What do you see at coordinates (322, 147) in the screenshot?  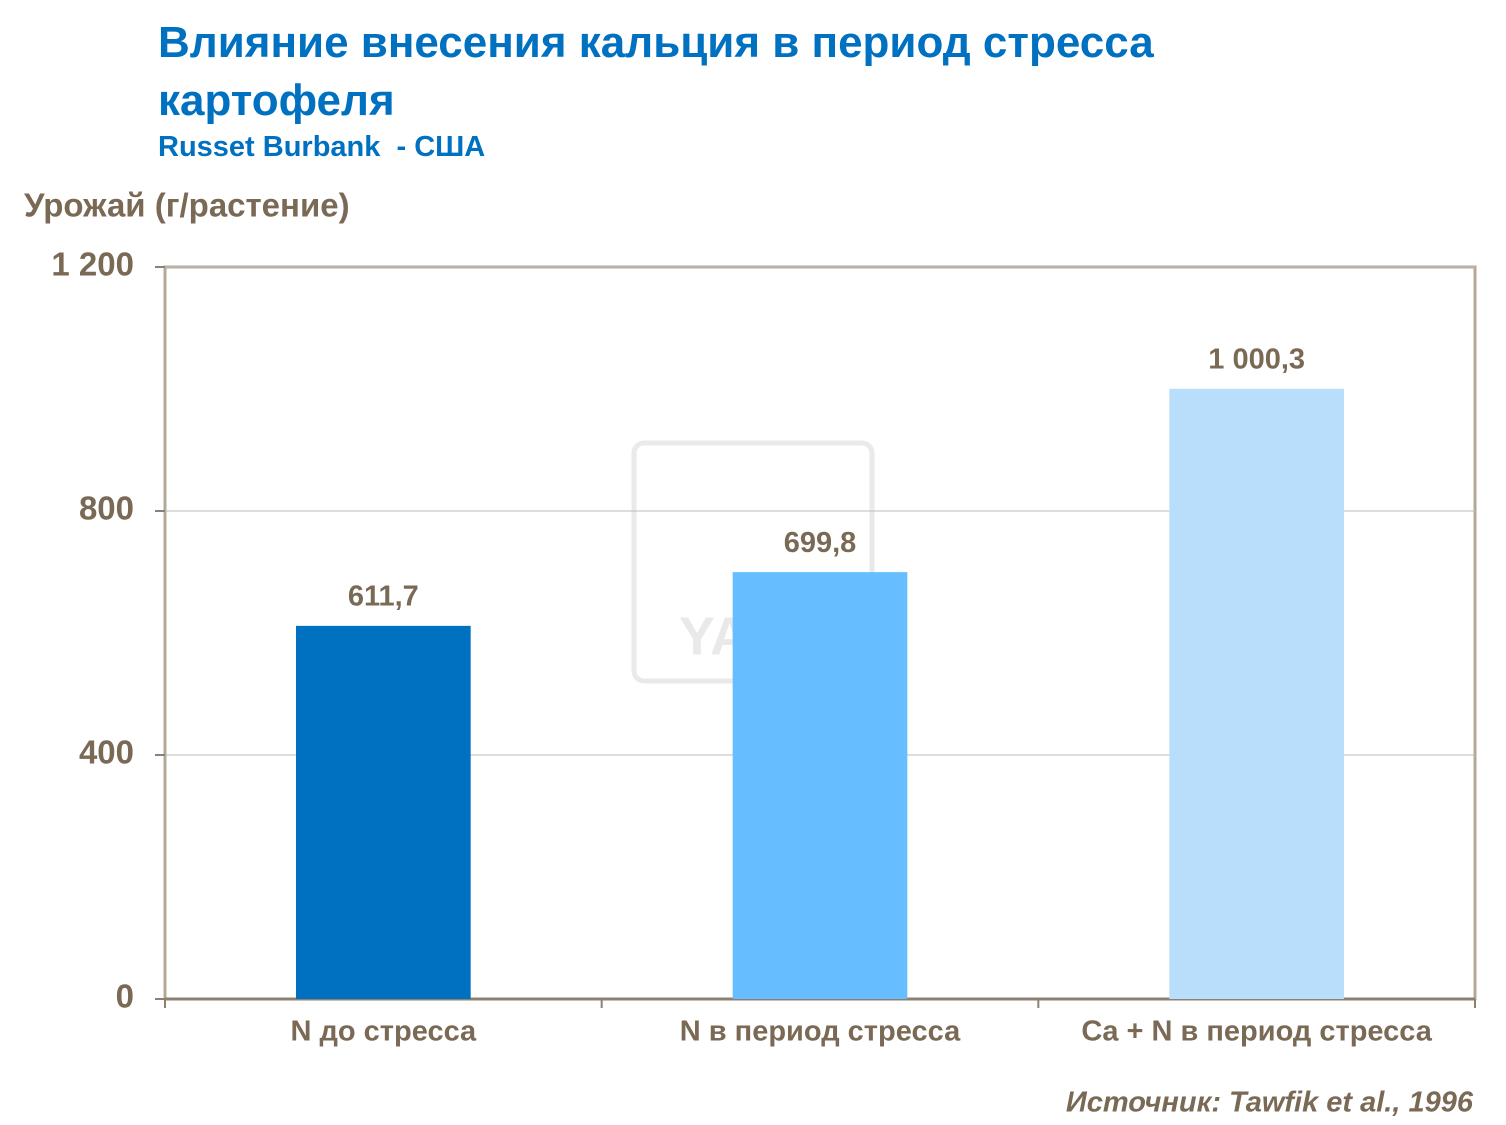 I see `chart-subtitle: Russet Burbank - США` at bounding box center [322, 147].